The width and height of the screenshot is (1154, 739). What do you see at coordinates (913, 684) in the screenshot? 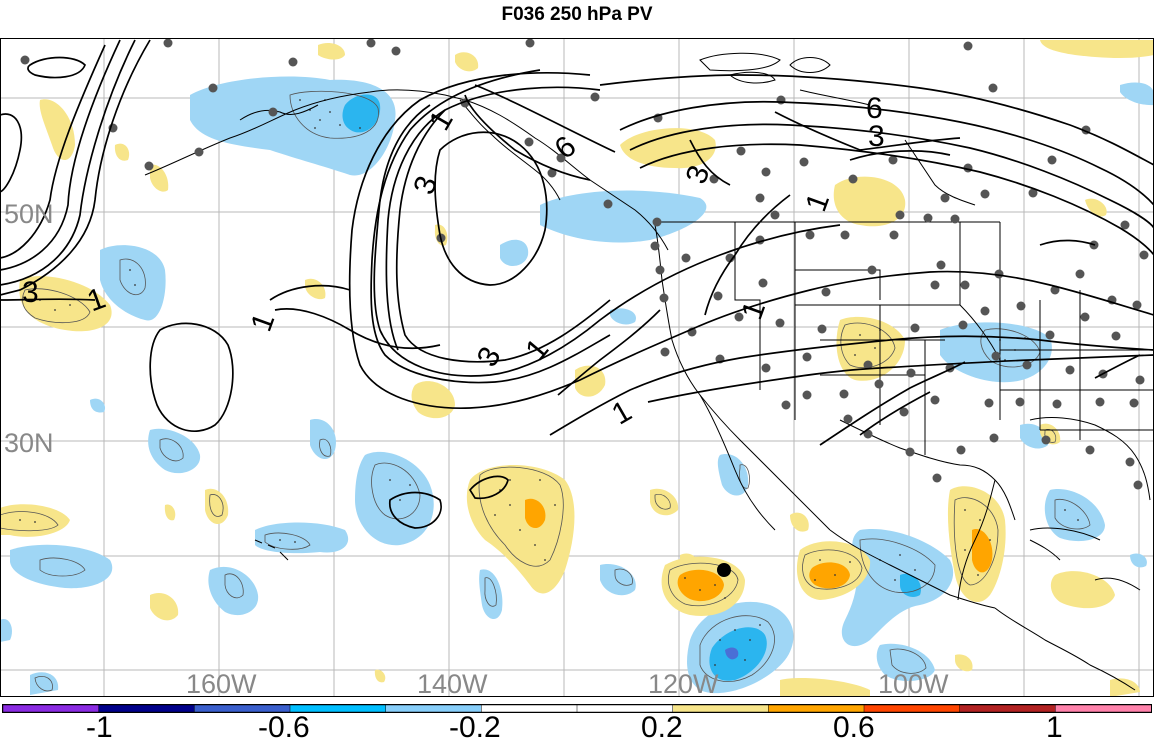
I see `lon-label-100w: 100W` at bounding box center [913, 684].